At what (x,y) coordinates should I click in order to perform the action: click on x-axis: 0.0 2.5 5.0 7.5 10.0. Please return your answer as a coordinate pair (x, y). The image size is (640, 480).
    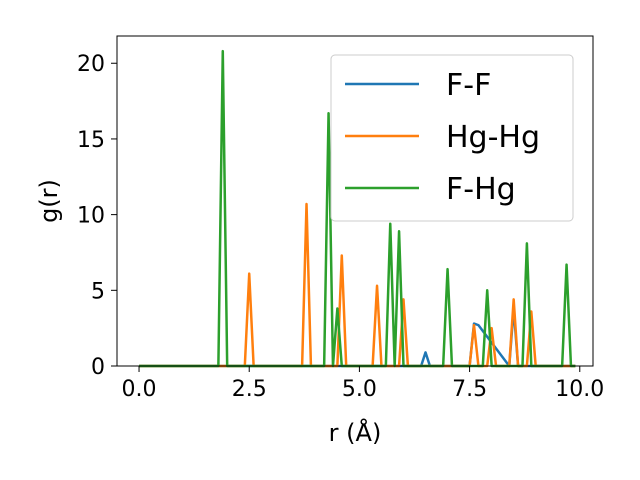
    Looking at the image, I should click on (363, 384).